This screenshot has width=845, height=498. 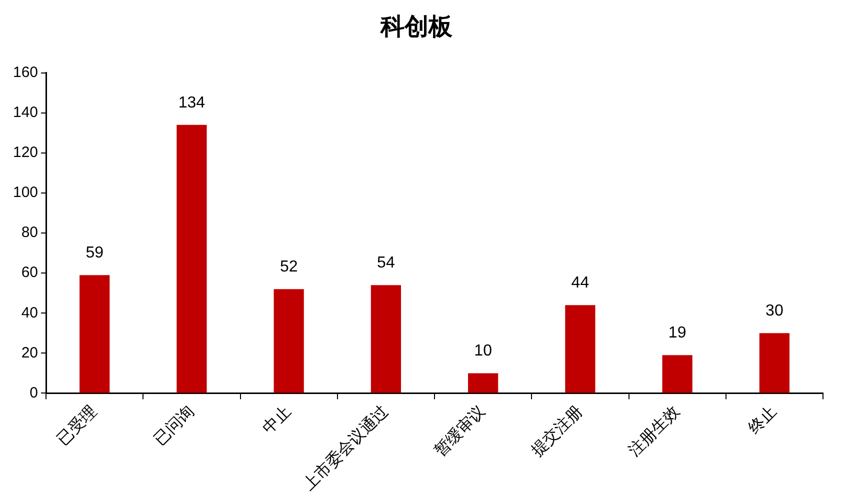 I want to click on chart-title: 科创板, so click(x=417, y=27).